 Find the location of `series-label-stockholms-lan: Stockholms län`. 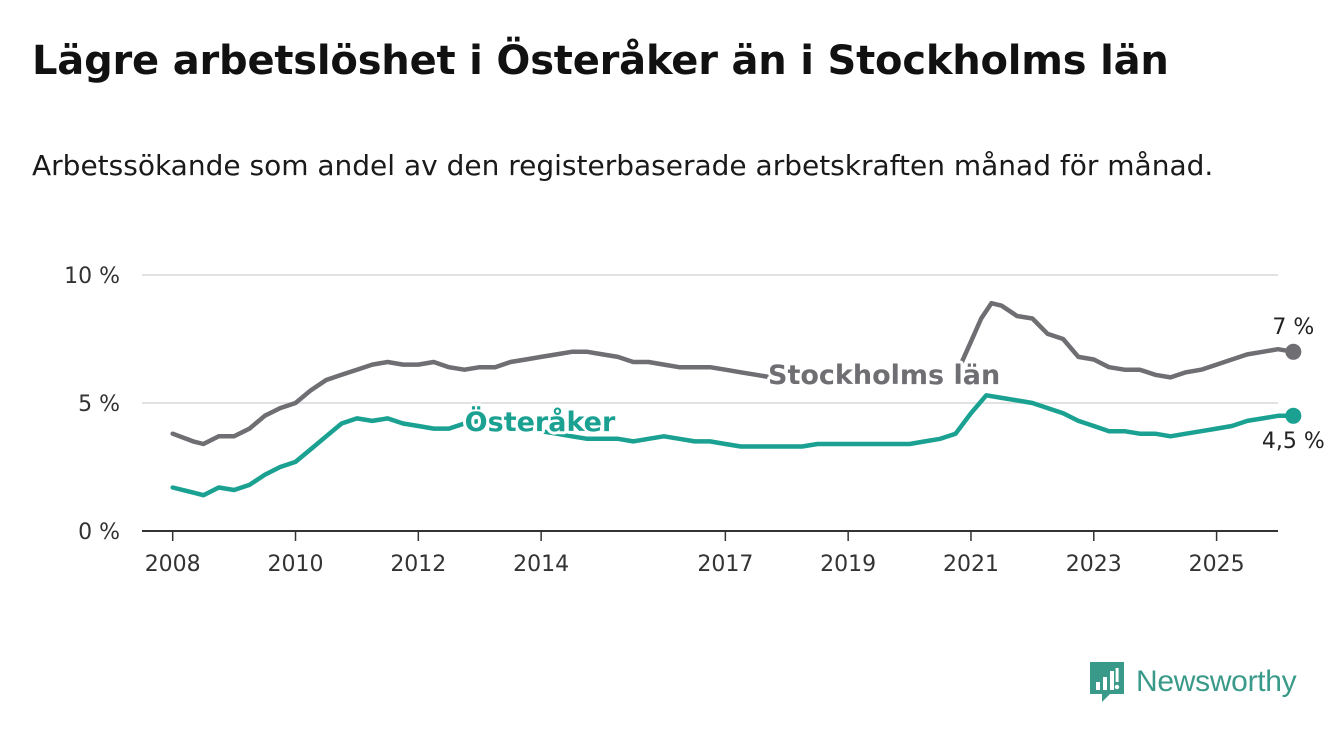

series-label-stockholms-lan: Stockholms län is located at coordinates (884, 375).